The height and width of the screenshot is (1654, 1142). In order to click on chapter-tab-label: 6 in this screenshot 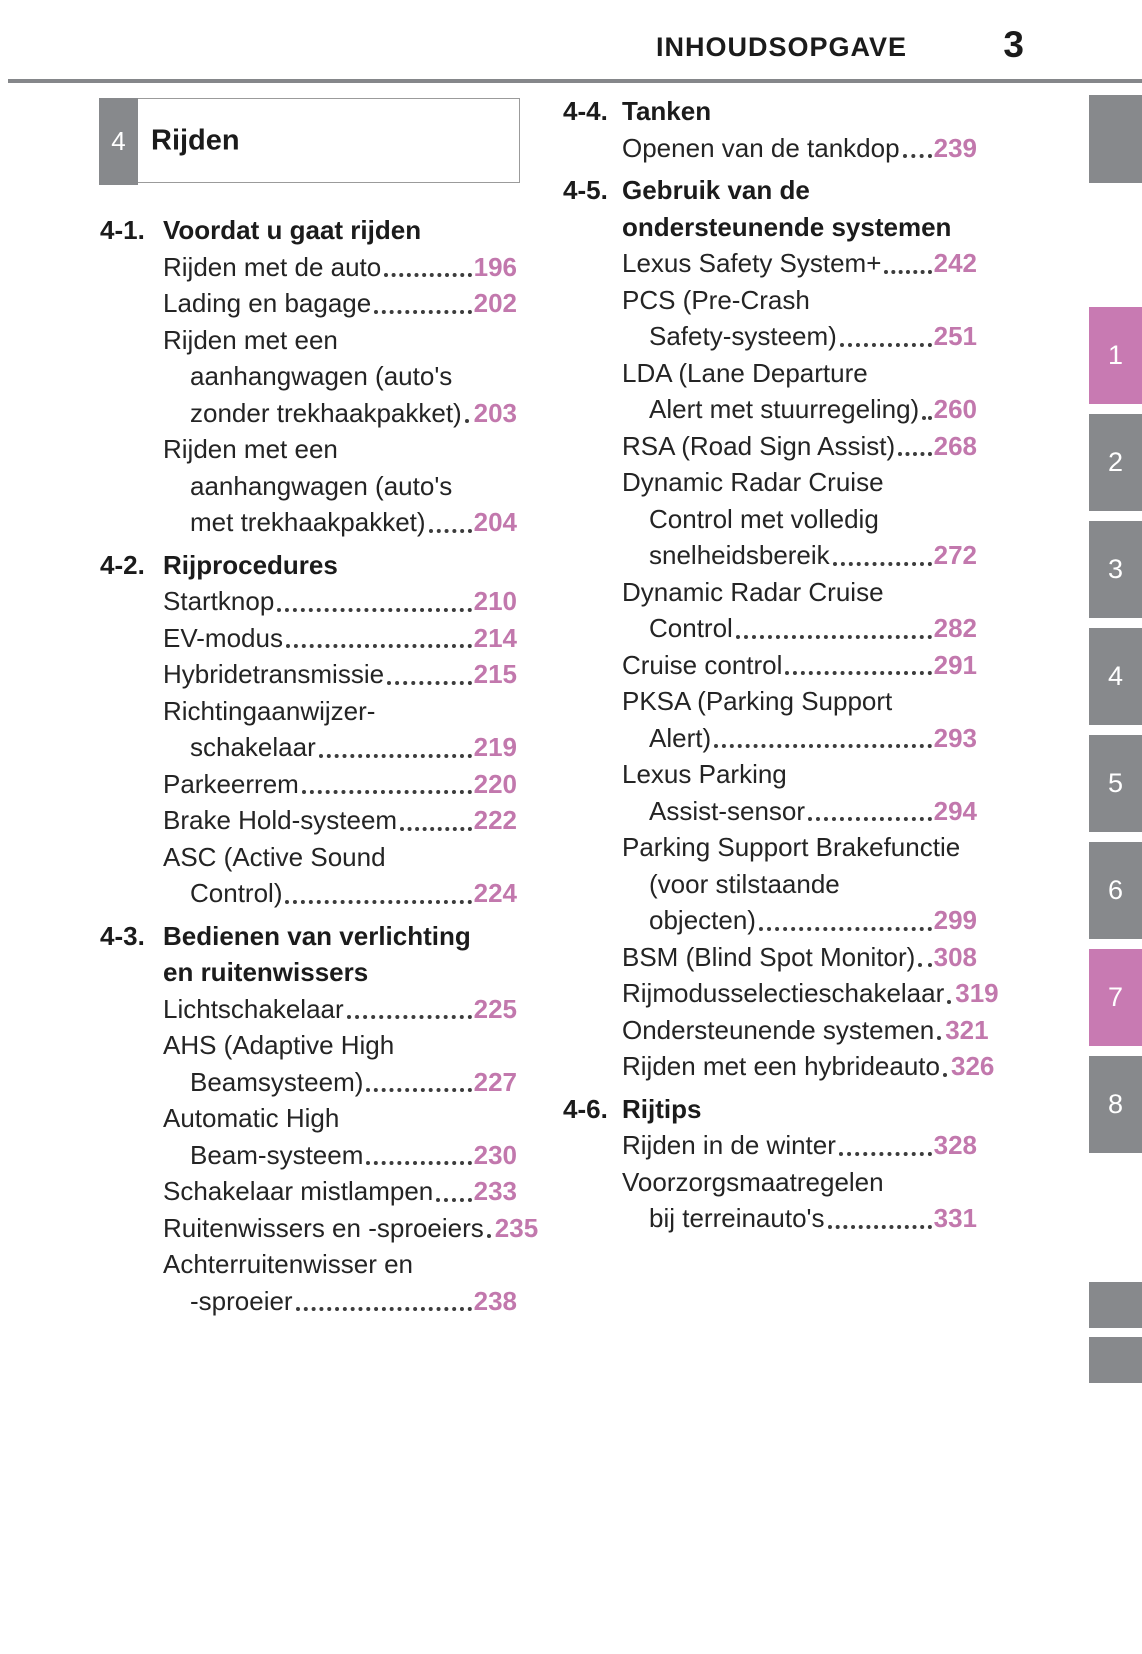, I will do `click(1115, 890)`.